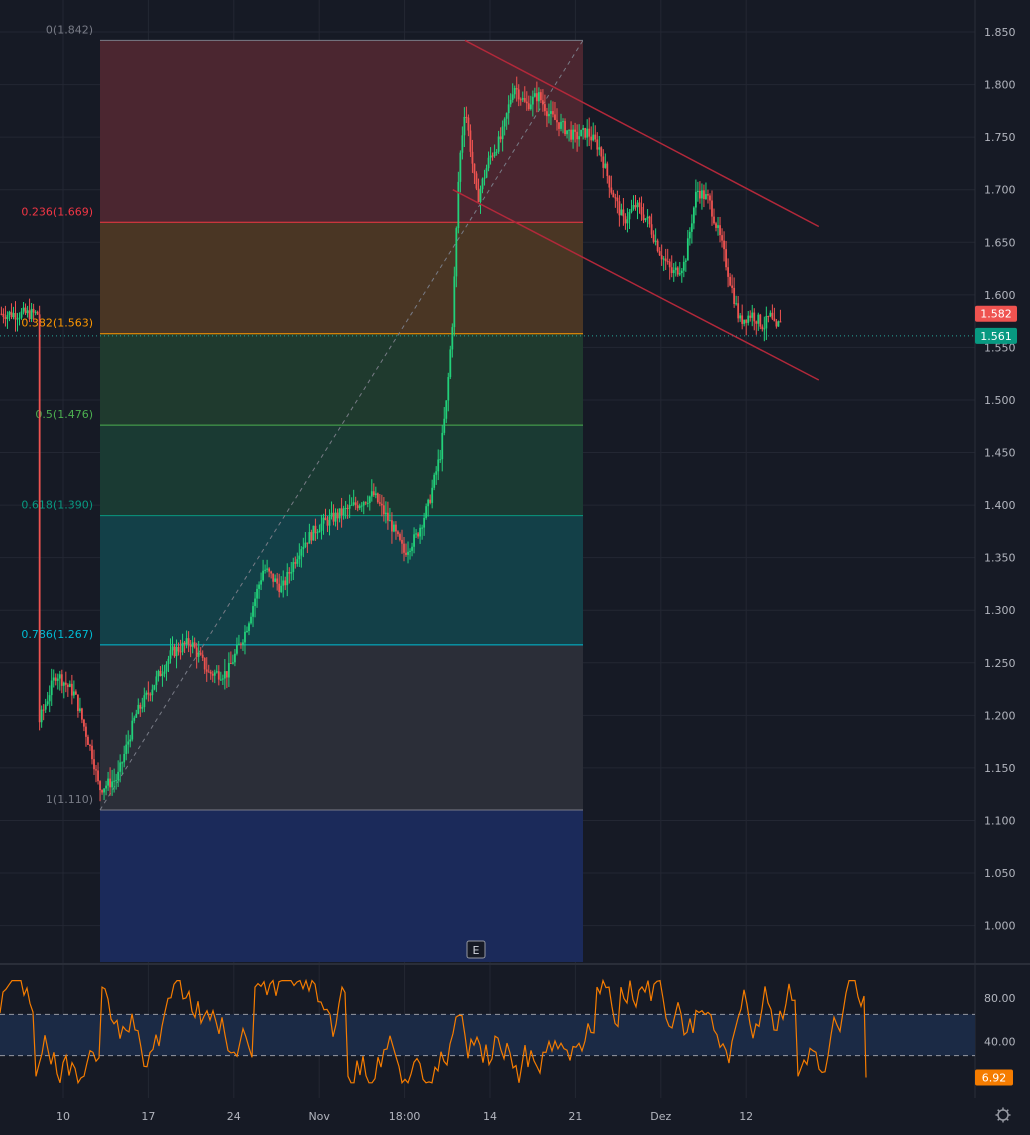 This screenshot has width=1030, height=1135. I want to click on time-axis: 10 17 24 Nov 18:00 14 21 Dez 12, so click(404, 1116).